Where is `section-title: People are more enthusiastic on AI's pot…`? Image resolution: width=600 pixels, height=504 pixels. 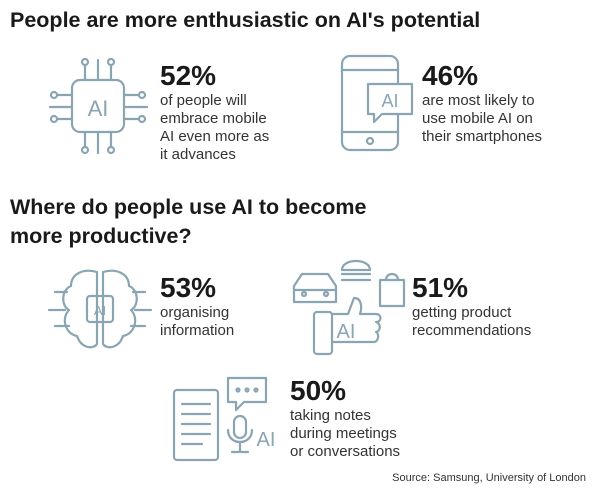 section-title: People are more enthusiastic on AI's pot… is located at coordinates (245, 20).